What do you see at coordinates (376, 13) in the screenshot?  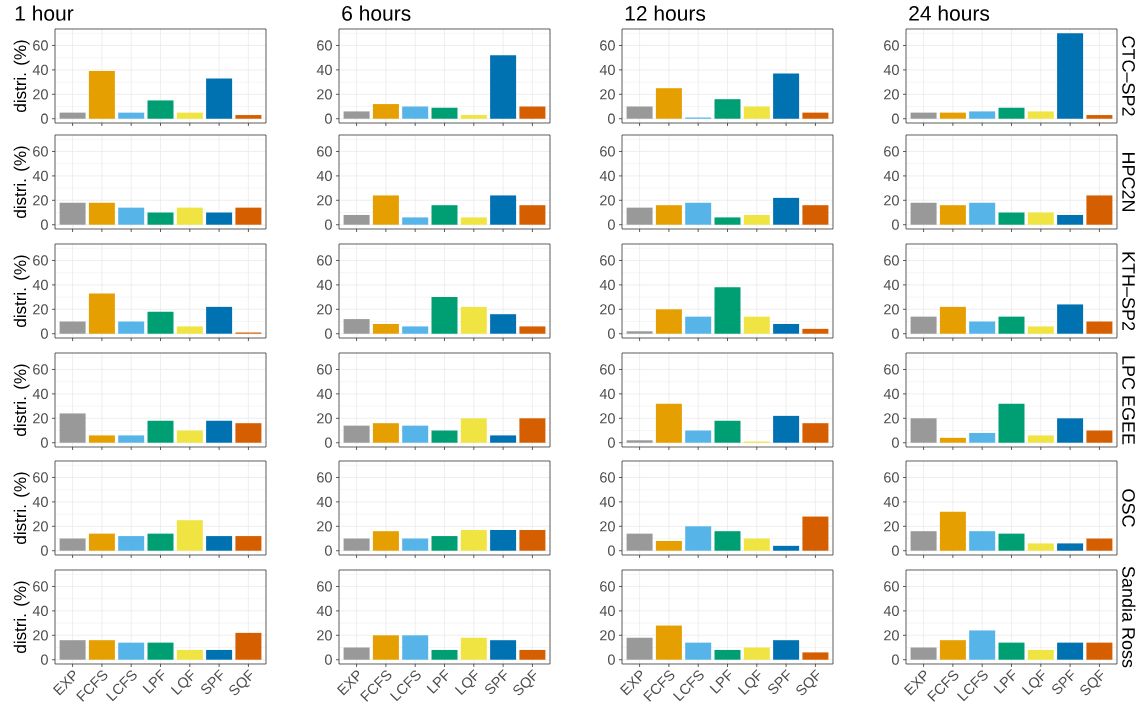 I see `chart-title: 6 hours` at bounding box center [376, 13].